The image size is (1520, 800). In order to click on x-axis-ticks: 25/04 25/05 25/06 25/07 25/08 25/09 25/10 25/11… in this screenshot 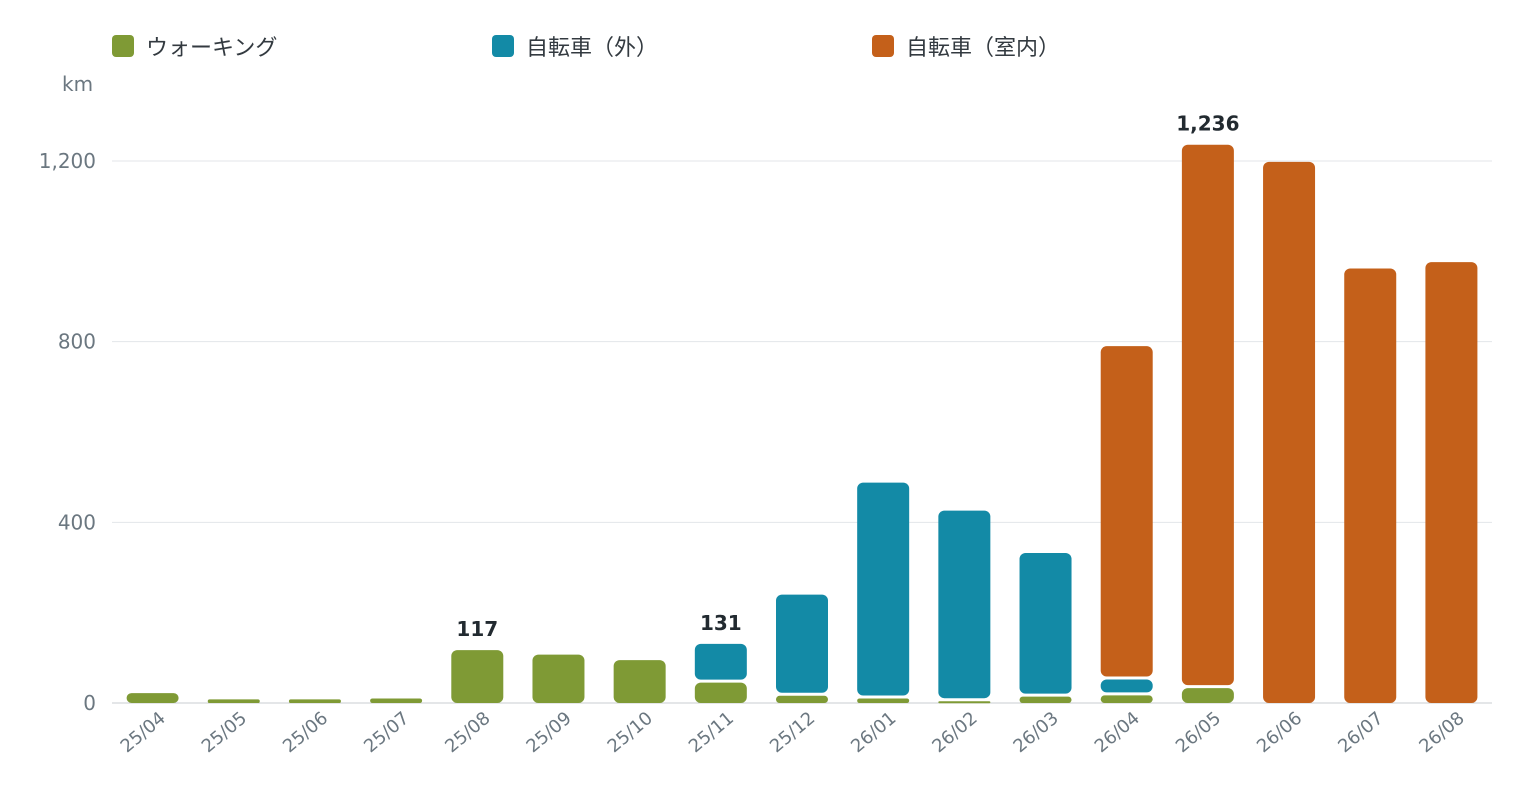, I will do `click(793, 732)`.